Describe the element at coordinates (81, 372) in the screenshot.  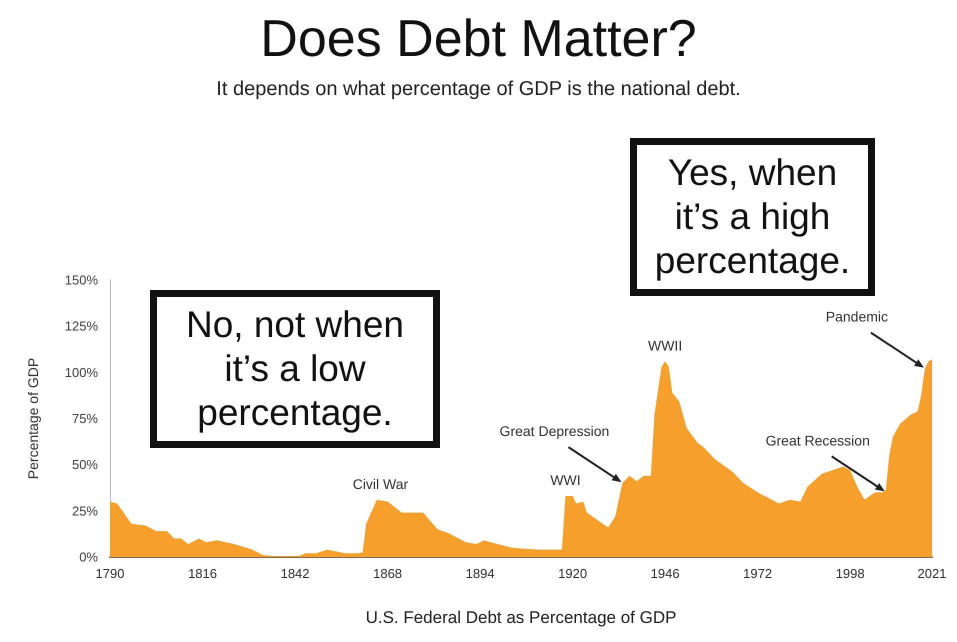
I see `y-tick-label: 100%` at that location.